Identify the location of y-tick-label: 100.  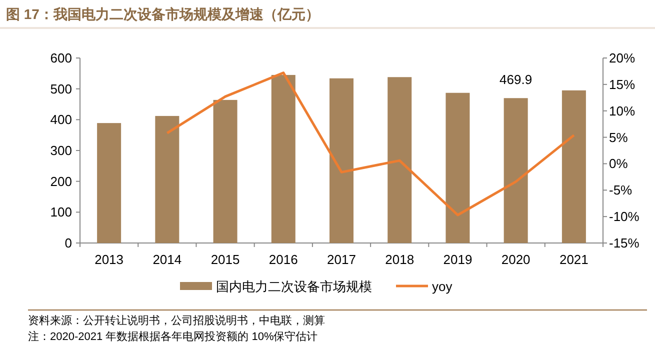
(61, 212).